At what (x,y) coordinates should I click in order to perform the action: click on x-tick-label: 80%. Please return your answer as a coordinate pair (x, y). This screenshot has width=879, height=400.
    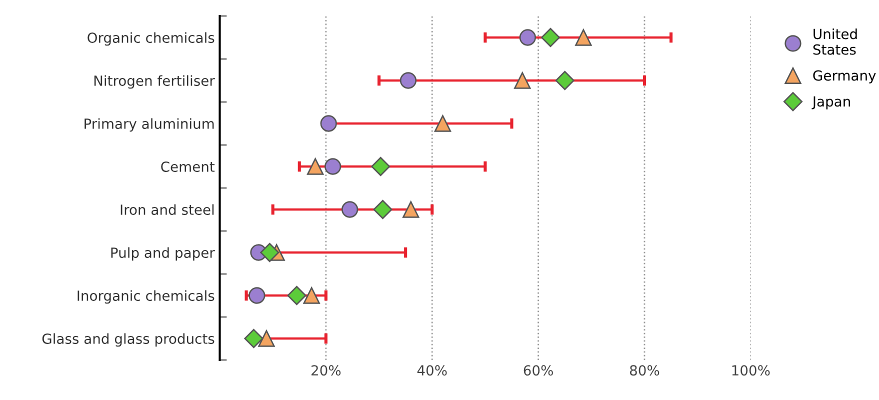
    Looking at the image, I should click on (645, 370).